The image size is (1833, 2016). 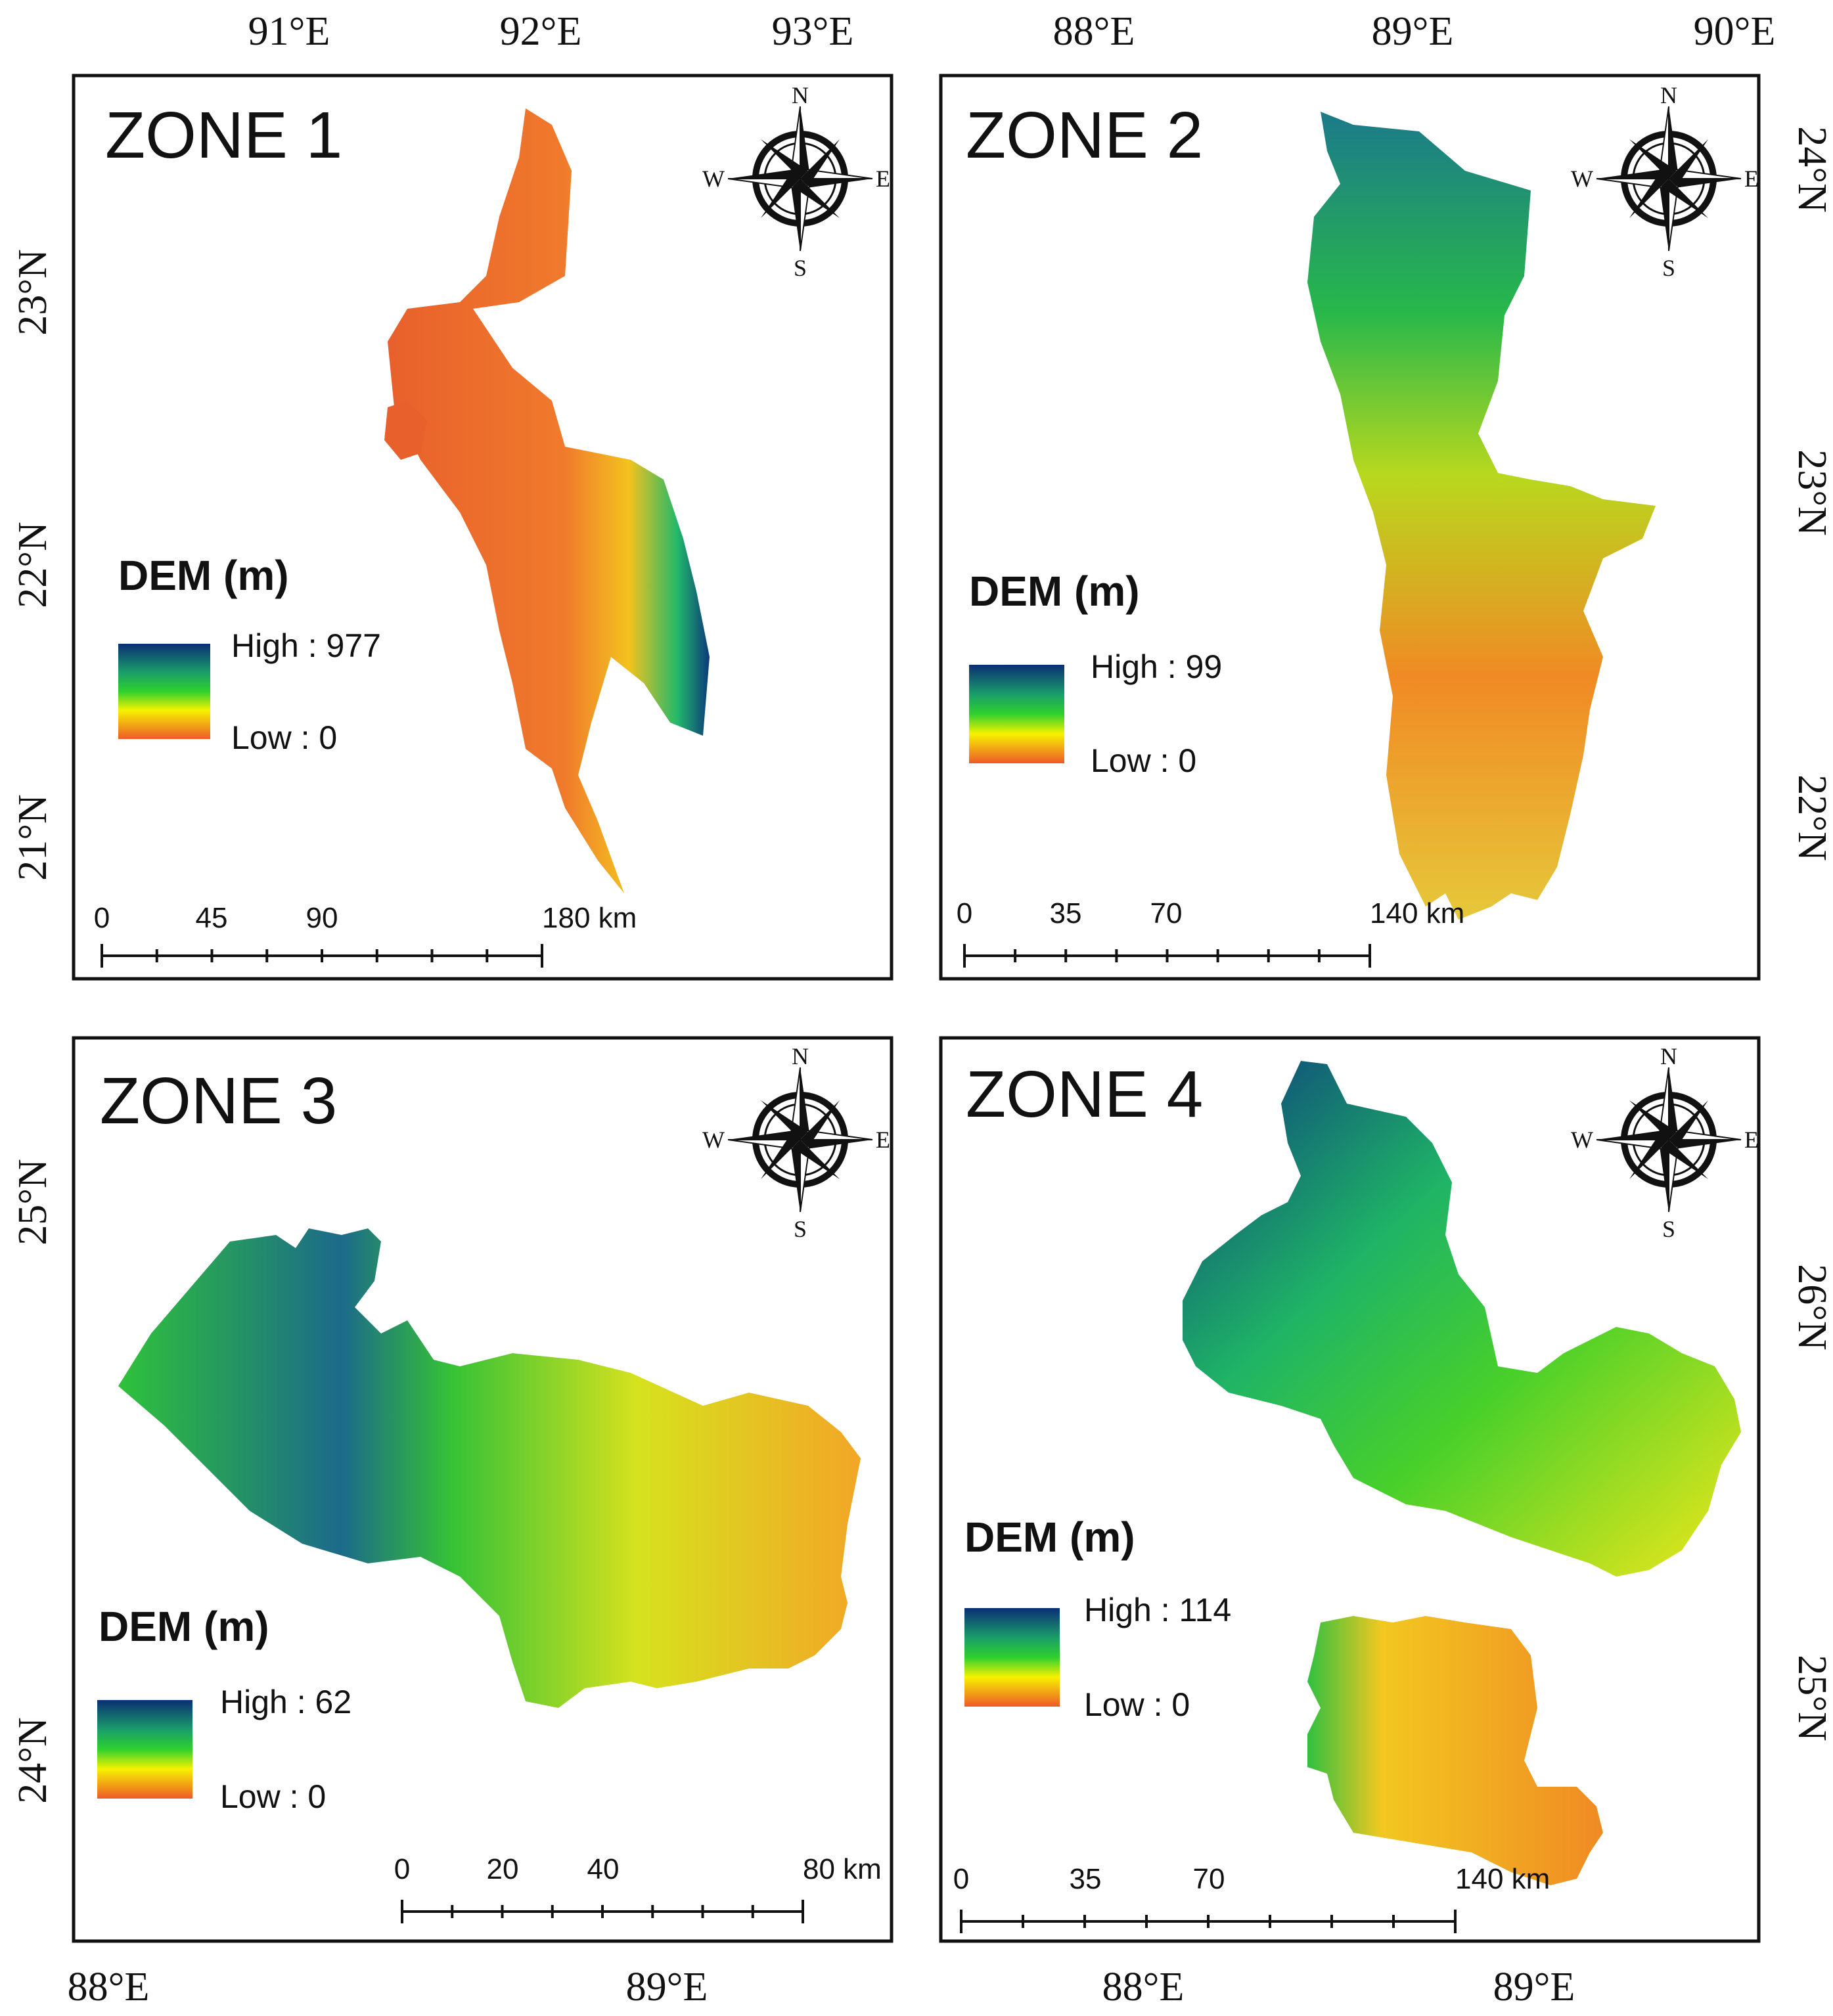 I want to click on legend-high-label: High : 977, so click(x=306, y=645).